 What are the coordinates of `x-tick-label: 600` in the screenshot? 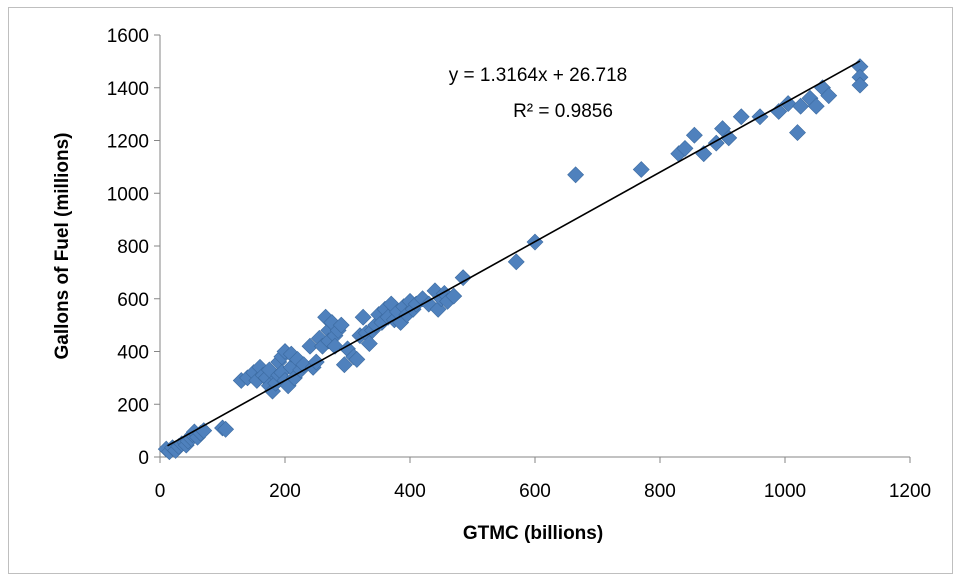 It's located at (535, 491).